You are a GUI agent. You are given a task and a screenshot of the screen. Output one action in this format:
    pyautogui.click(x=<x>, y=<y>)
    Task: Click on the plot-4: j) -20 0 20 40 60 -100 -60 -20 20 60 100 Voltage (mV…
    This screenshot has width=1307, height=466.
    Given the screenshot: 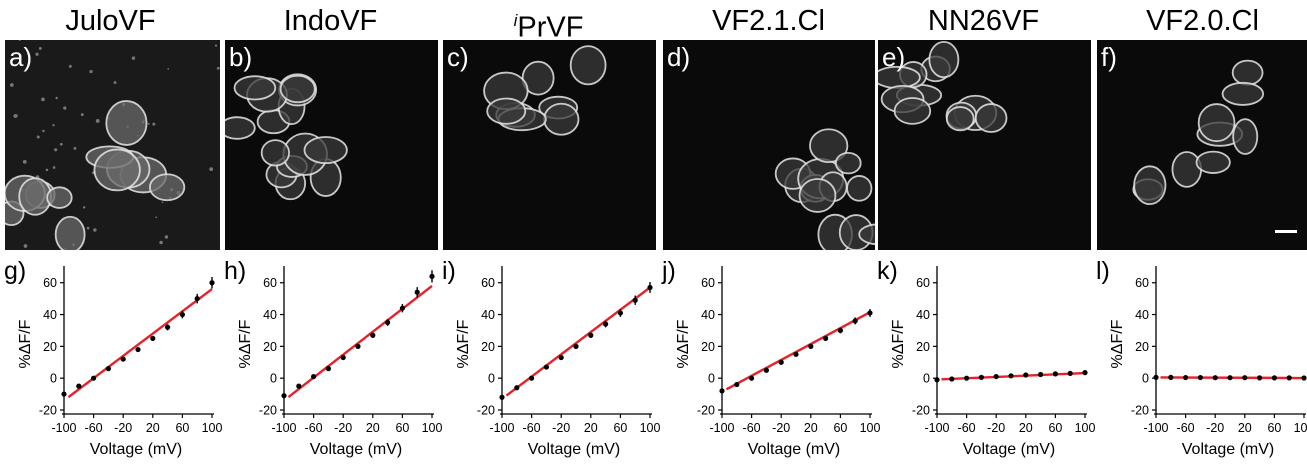 What is the action you would take?
    pyautogui.click(x=770, y=361)
    